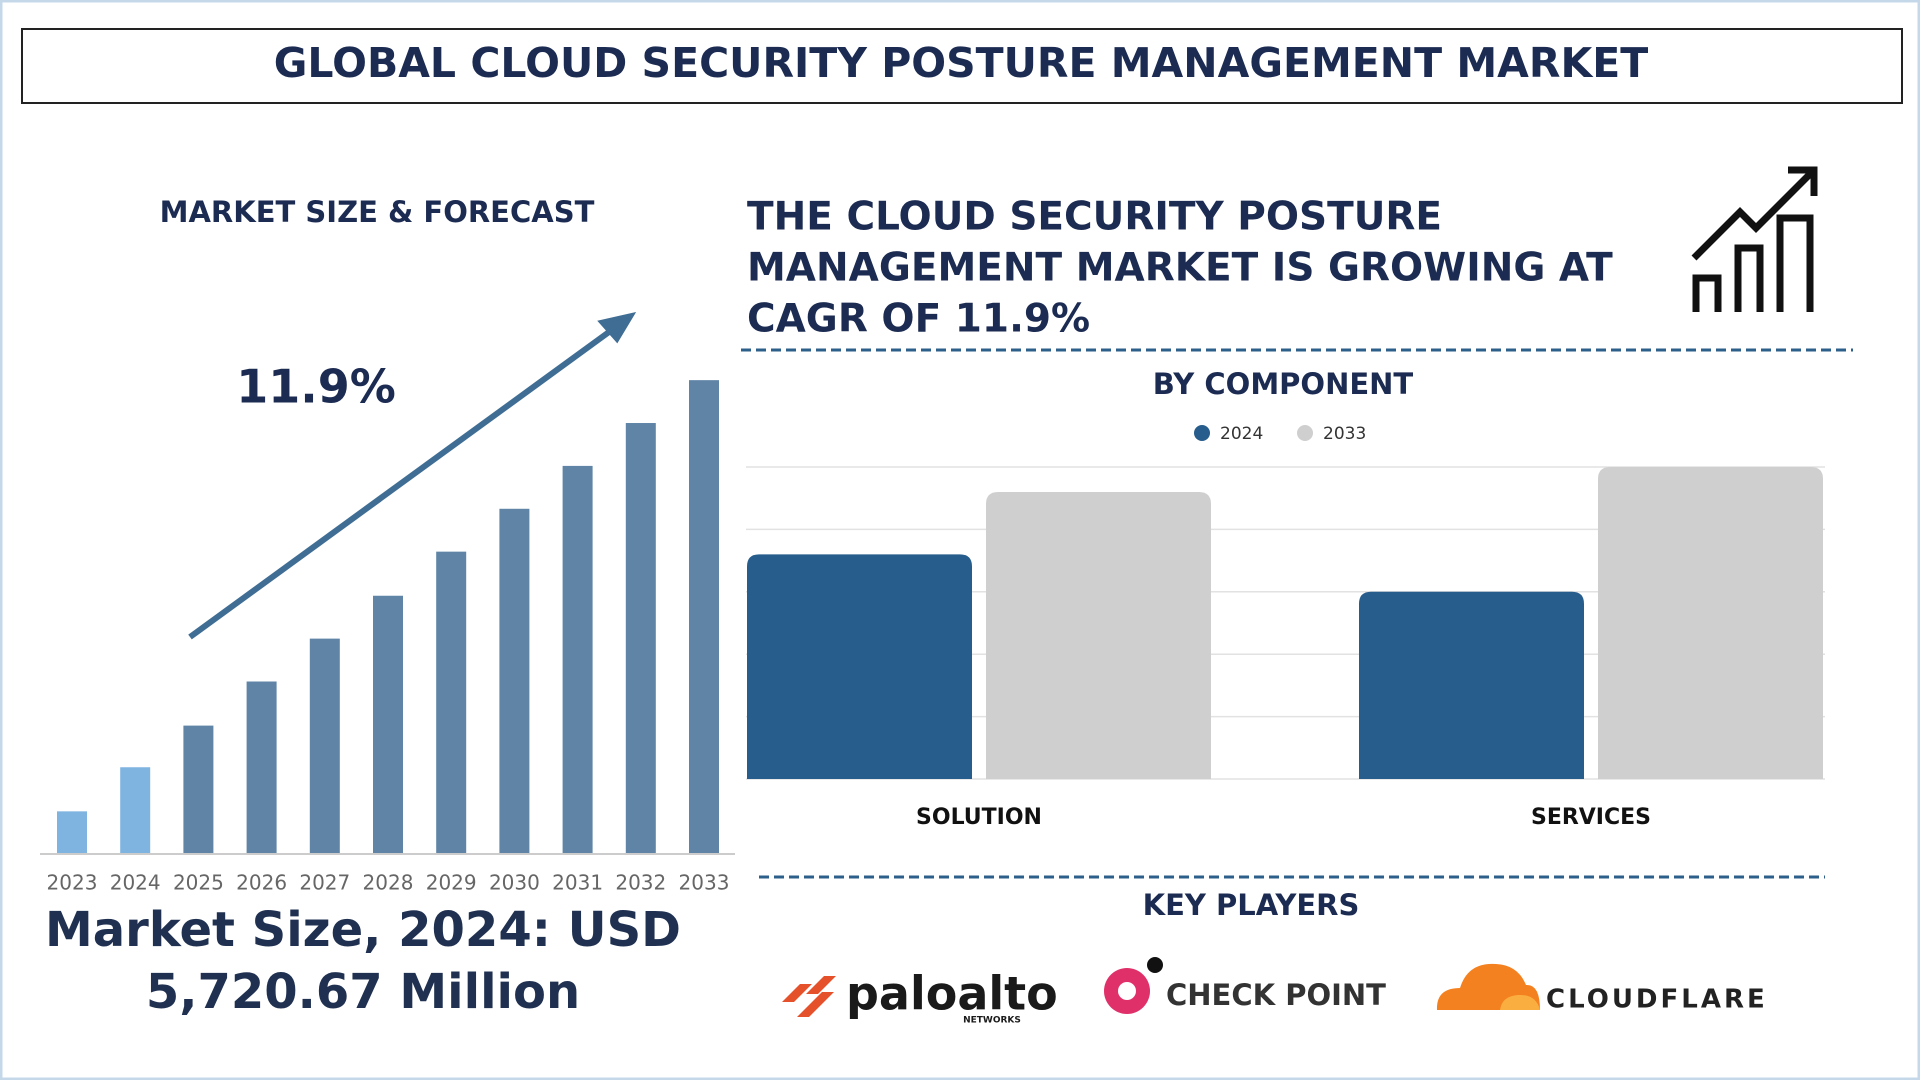 The image size is (1920, 1080). What do you see at coordinates (377, 212) in the screenshot?
I see `chart-title: MARKET SIZE & FORECAST` at bounding box center [377, 212].